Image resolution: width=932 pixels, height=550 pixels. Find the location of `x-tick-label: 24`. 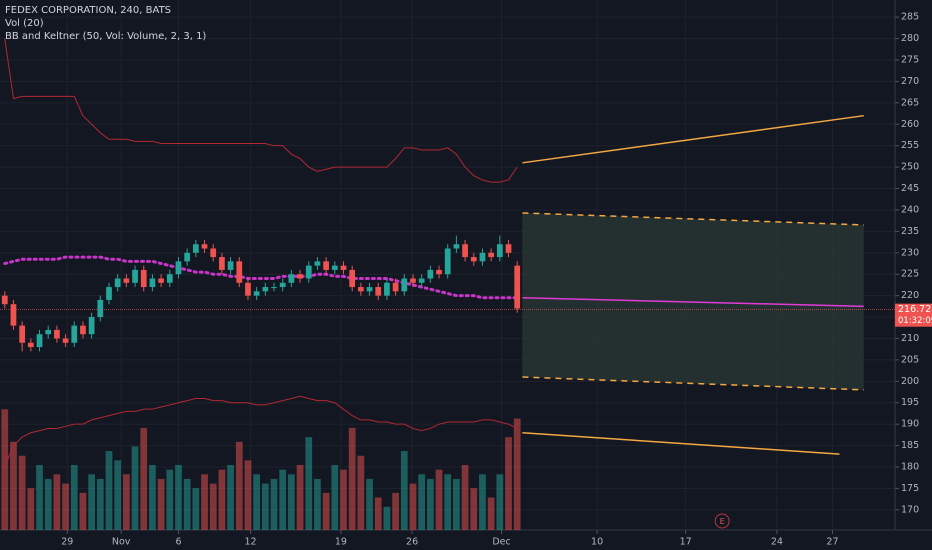

x-tick-label: 24 is located at coordinates (777, 542).